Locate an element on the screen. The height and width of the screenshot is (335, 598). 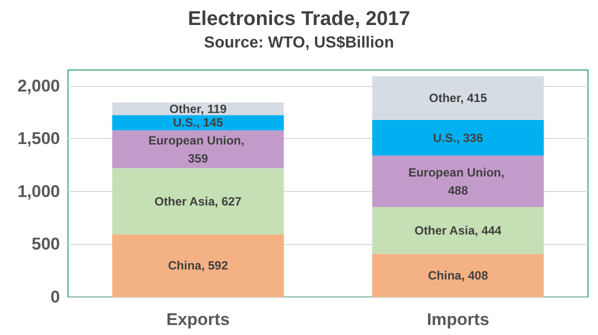
x-tick-label: Imports is located at coordinates (458, 319).